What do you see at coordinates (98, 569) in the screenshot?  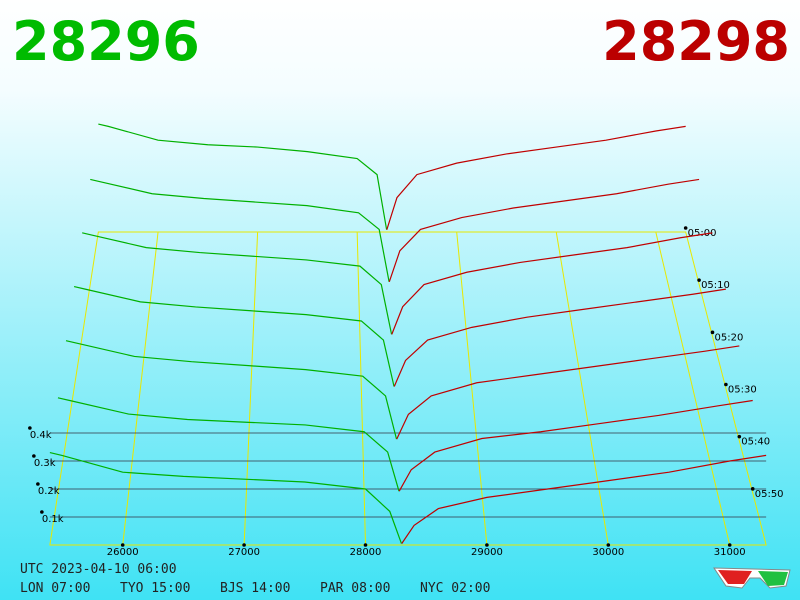 I see `utc-time: UTC 2023-04-10 06:00` at bounding box center [98, 569].